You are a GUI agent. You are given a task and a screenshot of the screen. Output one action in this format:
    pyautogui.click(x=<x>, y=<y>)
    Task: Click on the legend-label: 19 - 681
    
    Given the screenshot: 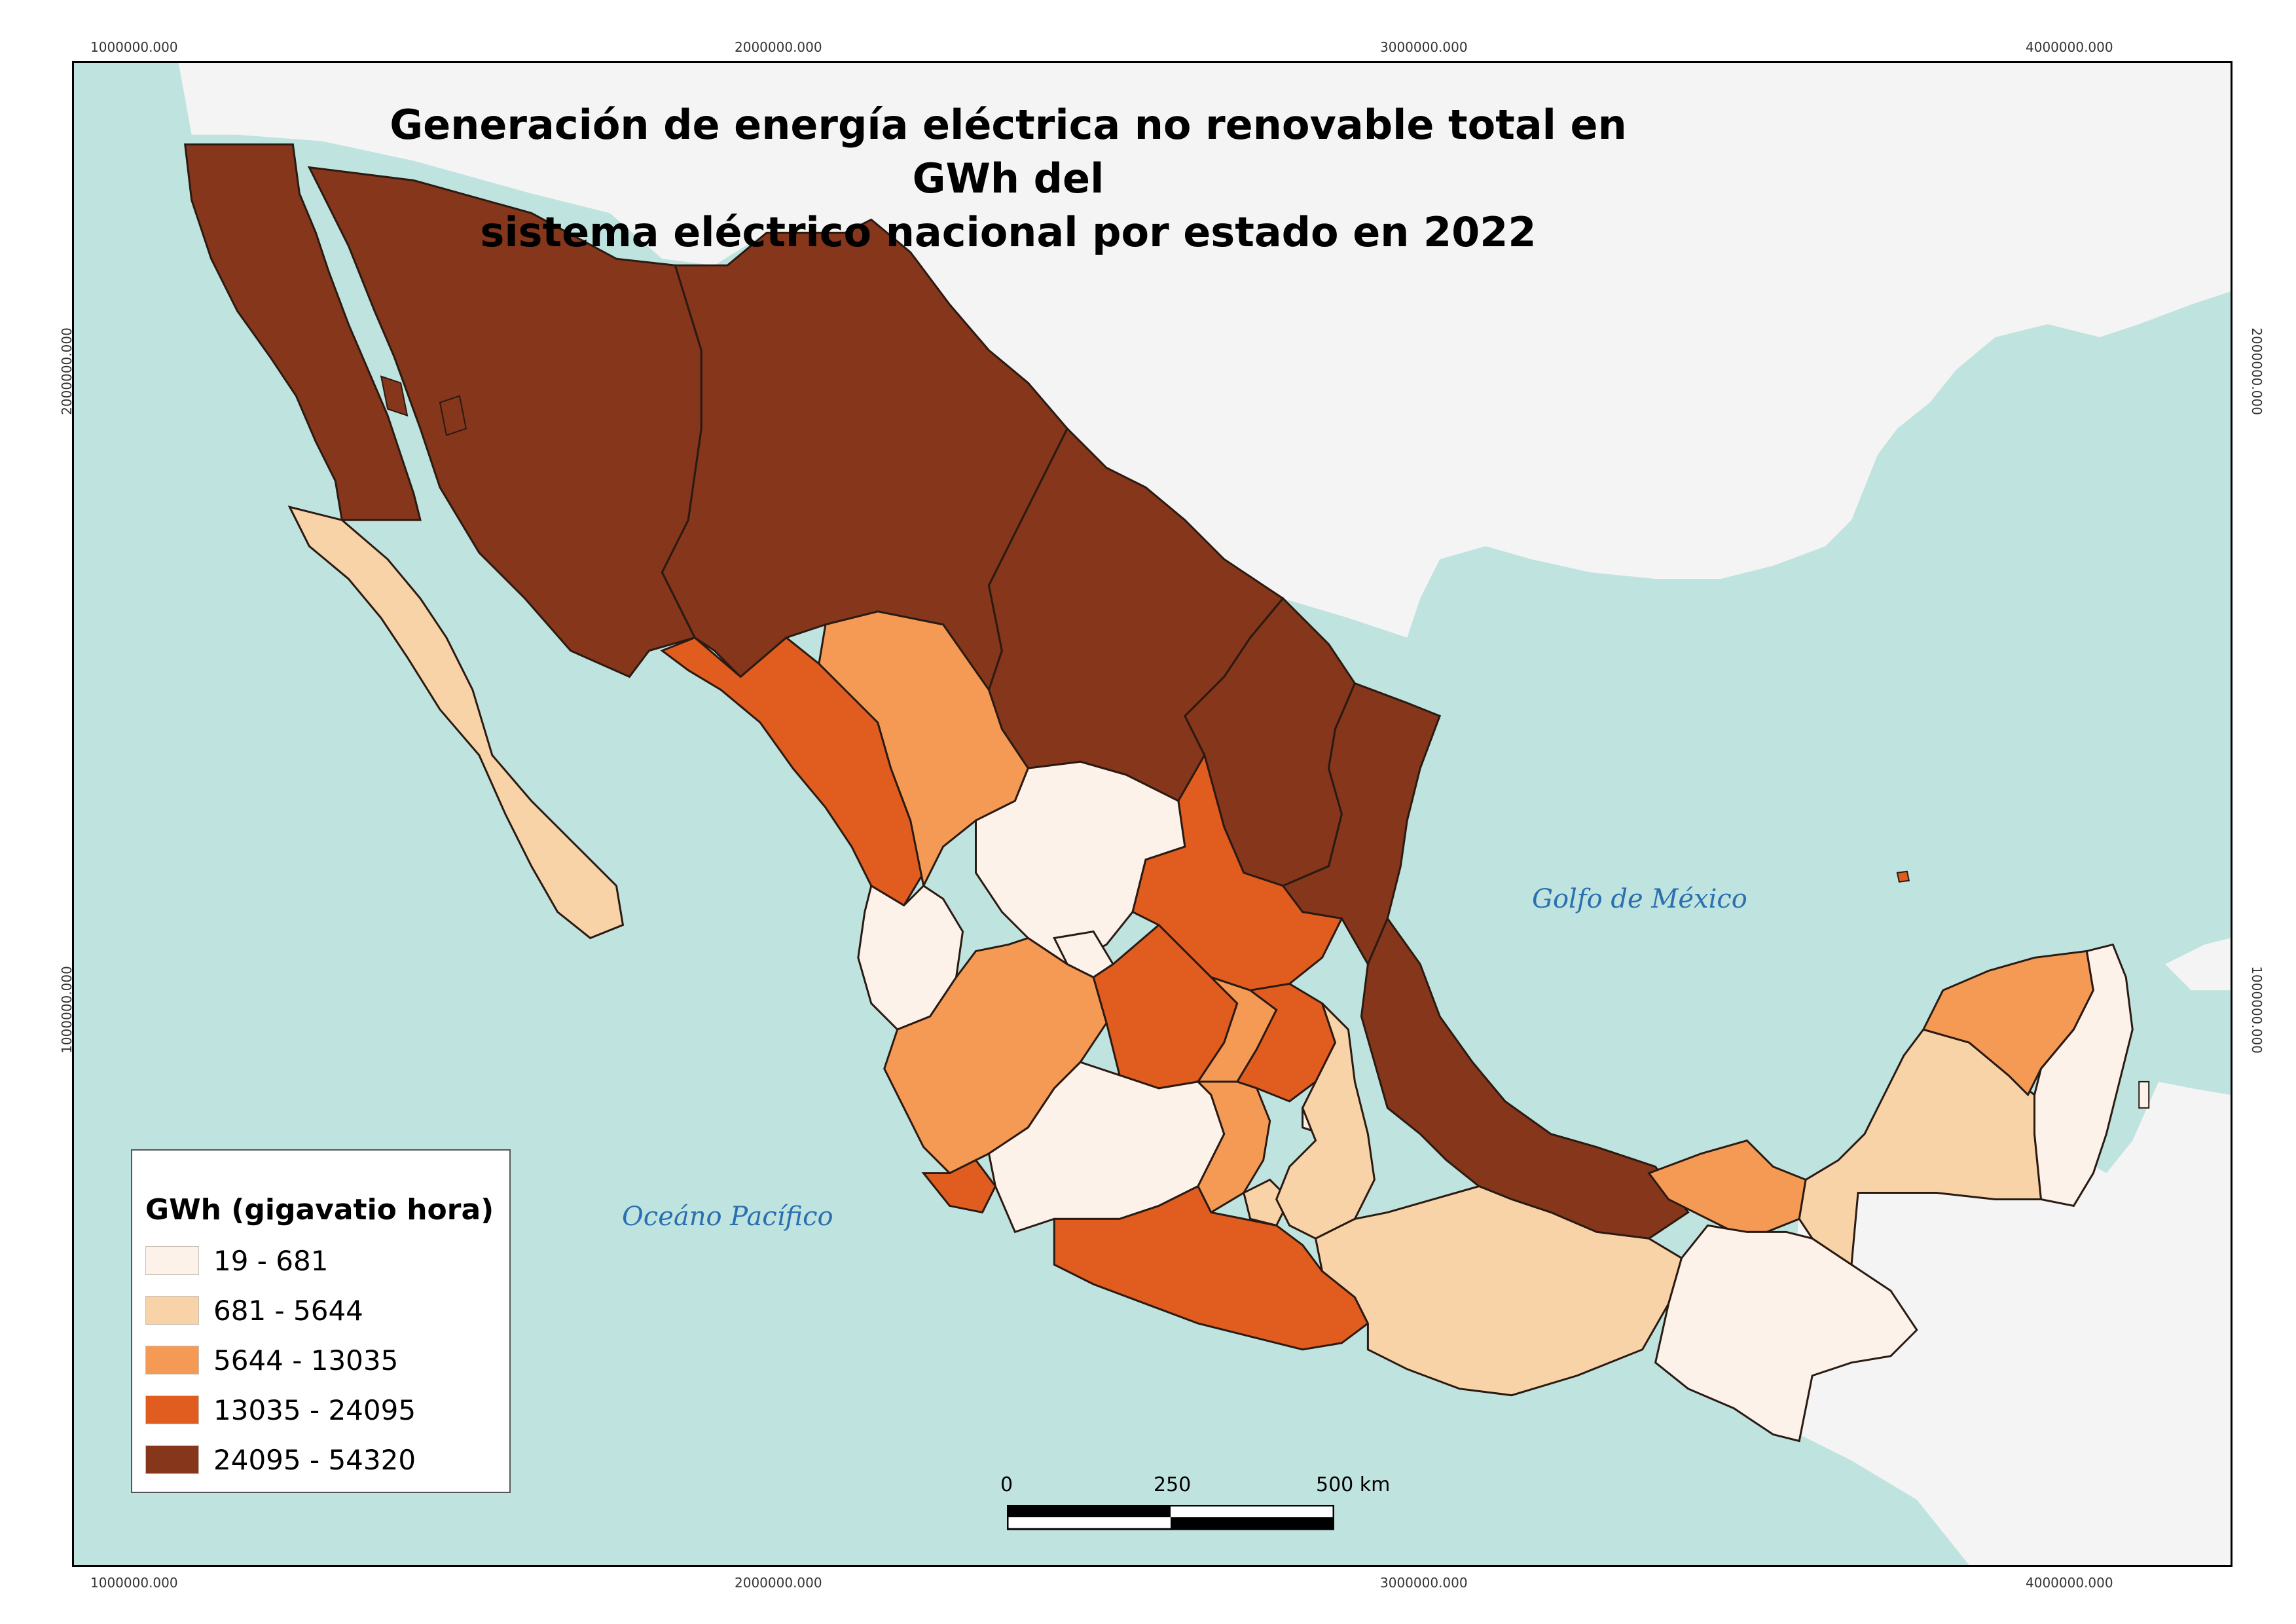 What is the action you would take?
    pyautogui.click(x=271, y=1260)
    